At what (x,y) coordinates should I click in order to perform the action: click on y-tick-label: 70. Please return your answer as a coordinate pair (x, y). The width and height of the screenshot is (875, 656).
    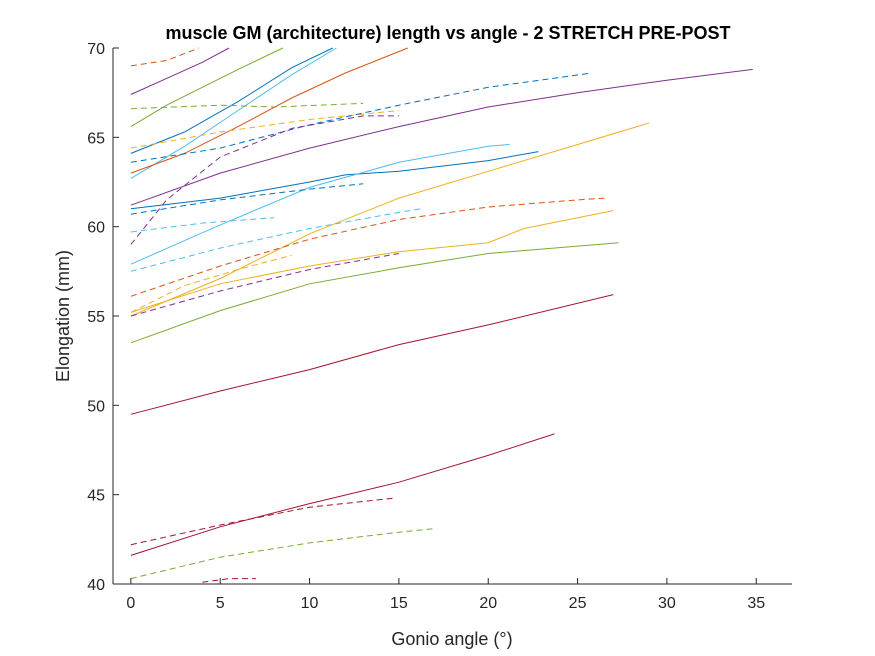
    Looking at the image, I should click on (96, 49).